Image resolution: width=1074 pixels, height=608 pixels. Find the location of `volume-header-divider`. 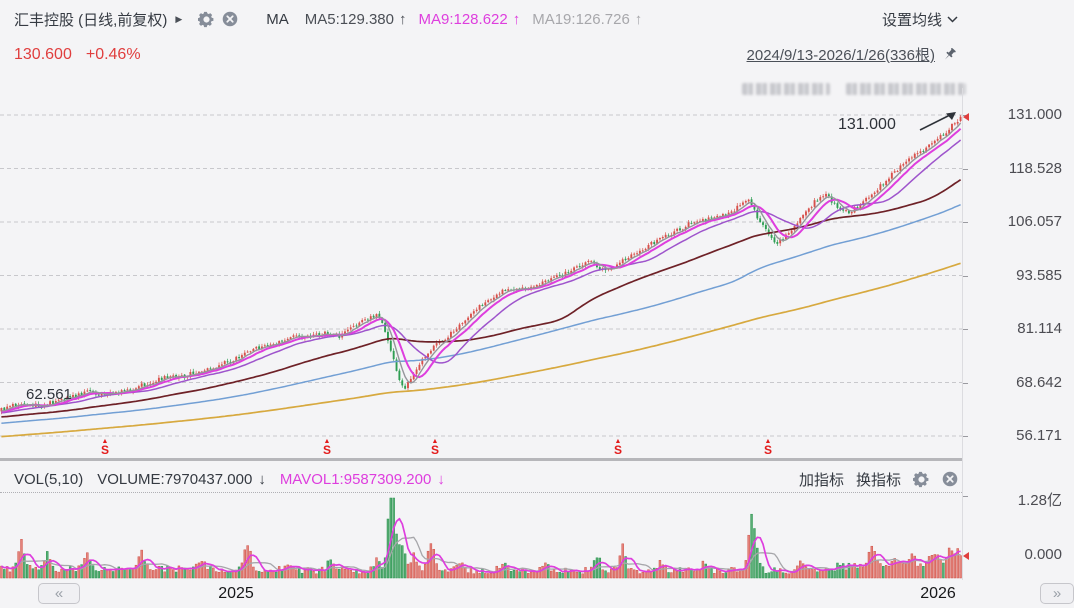

volume-header-divider is located at coordinates (481, 492).